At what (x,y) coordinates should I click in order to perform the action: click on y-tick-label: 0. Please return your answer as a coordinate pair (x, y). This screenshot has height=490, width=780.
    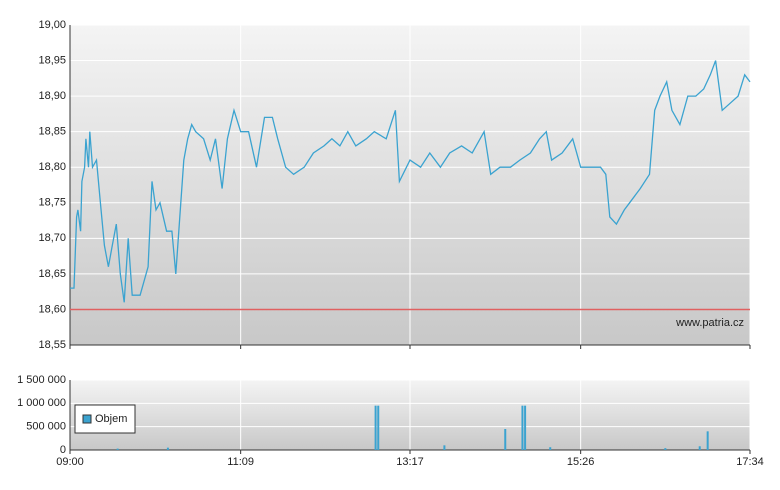
    Looking at the image, I should click on (63, 450).